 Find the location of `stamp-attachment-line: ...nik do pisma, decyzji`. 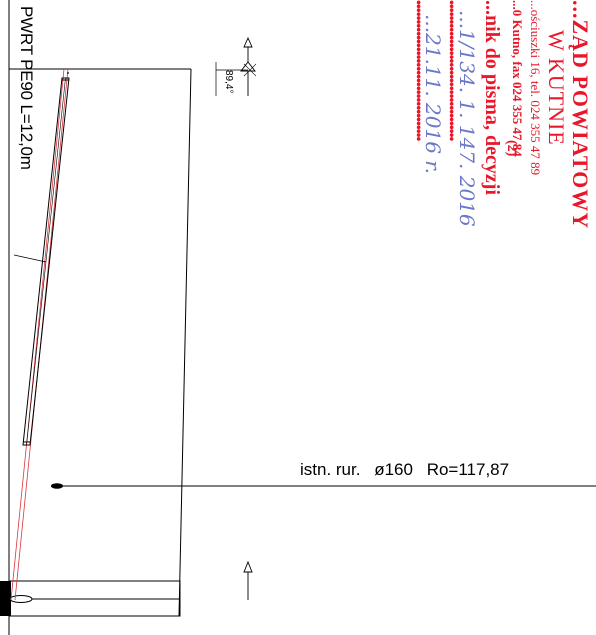

stamp-attachment-line: ...nik do pisma, decyzji is located at coordinates (492, 98).